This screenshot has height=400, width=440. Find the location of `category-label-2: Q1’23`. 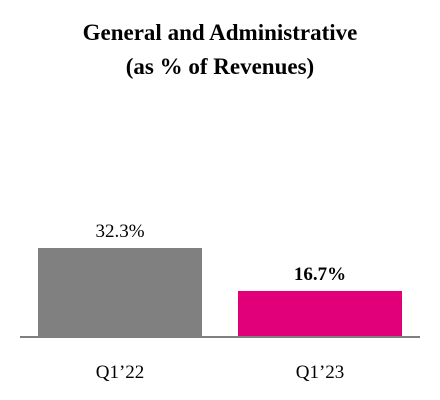

category-label-2: Q1’23 is located at coordinates (320, 372).